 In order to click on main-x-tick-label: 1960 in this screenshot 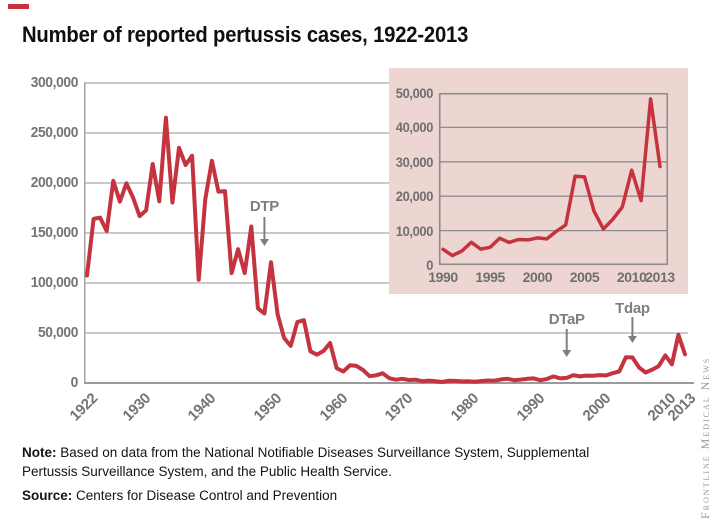, I will do `click(333, 407)`.